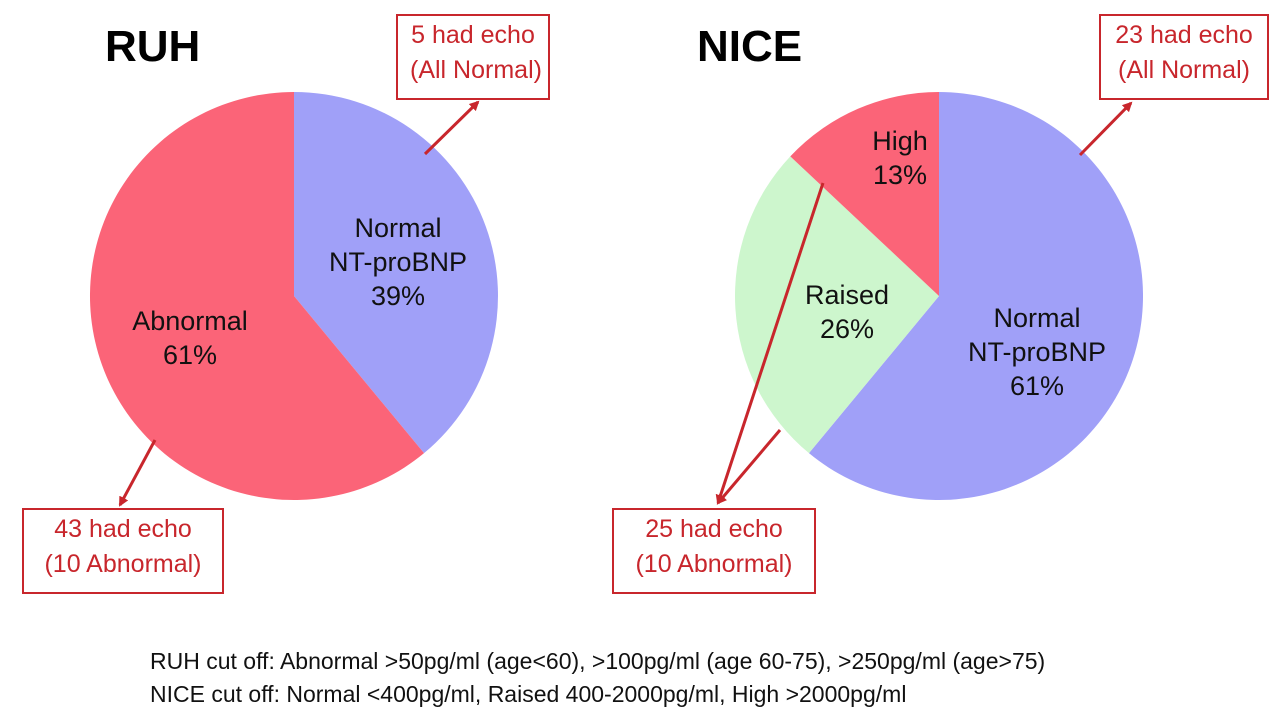 Image resolution: width=1280 pixels, height=714 pixels. What do you see at coordinates (1037, 352) in the screenshot?
I see `nice-pie-label-normal: Normal NT-proBNP 61%` at bounding box center [1037, 352].